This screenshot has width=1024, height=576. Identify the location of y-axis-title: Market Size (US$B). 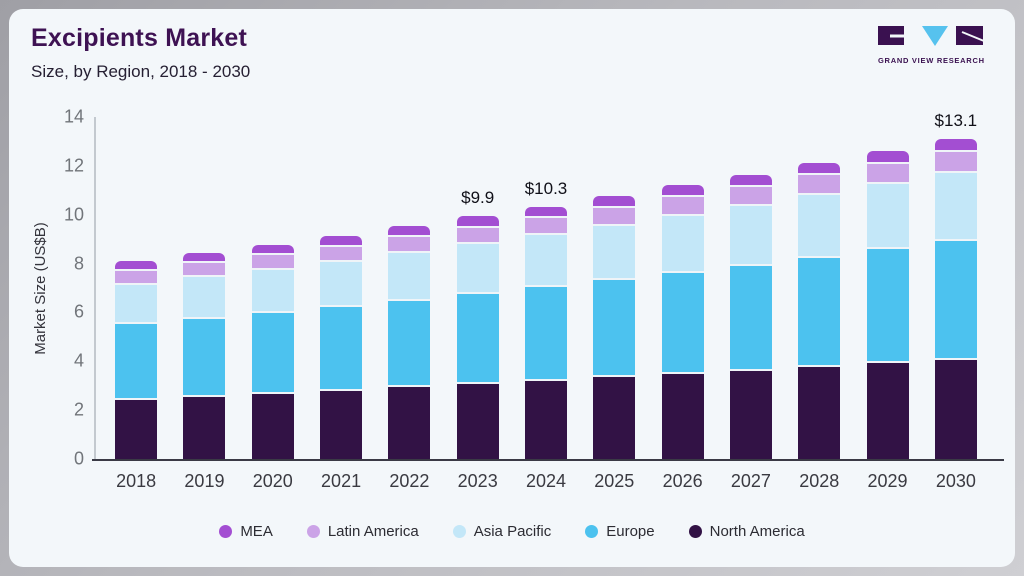
(40, 288).